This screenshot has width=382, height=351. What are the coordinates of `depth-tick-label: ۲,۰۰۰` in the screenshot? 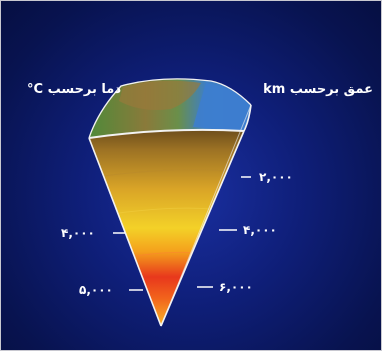 It's located at (276, 177).